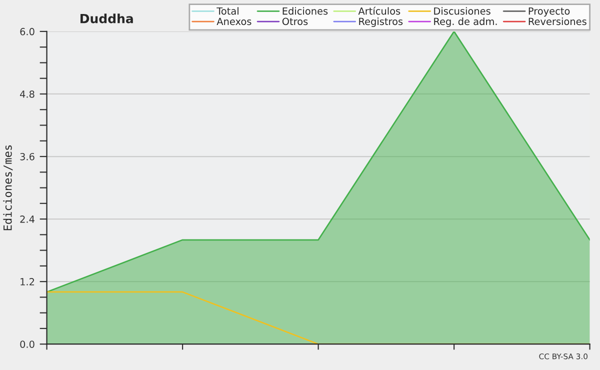 The image size is (600, 370). What do you see at coordinates (106, 19) in the screenshot?
I see `chart-title: Duddha` at bounding box center [106, 19].